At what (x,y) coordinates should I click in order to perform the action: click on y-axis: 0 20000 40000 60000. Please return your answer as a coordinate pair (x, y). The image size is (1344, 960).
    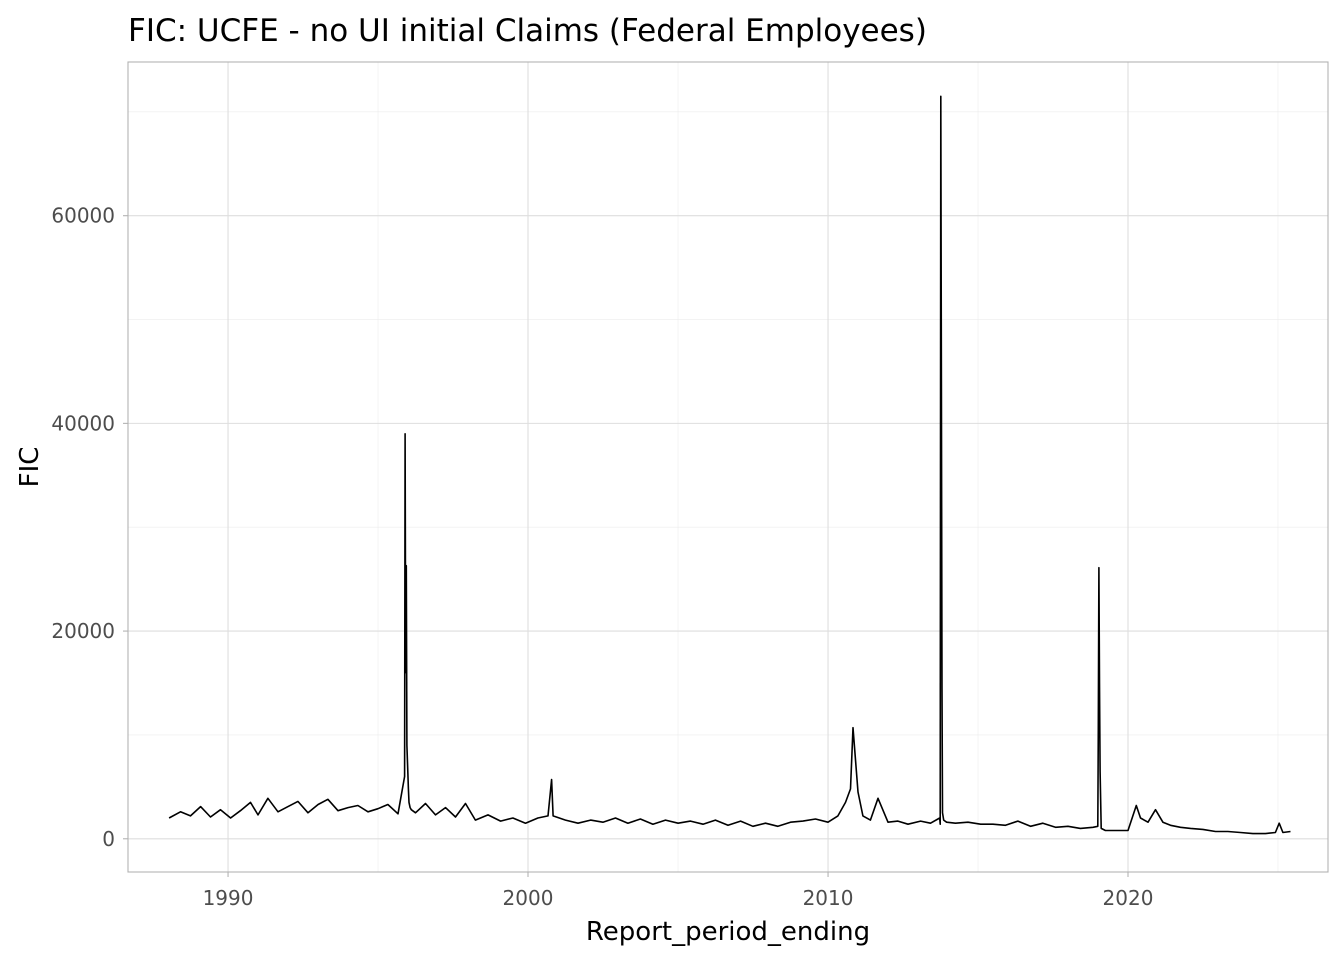
    Looking at the image, I should click on (89, 527).